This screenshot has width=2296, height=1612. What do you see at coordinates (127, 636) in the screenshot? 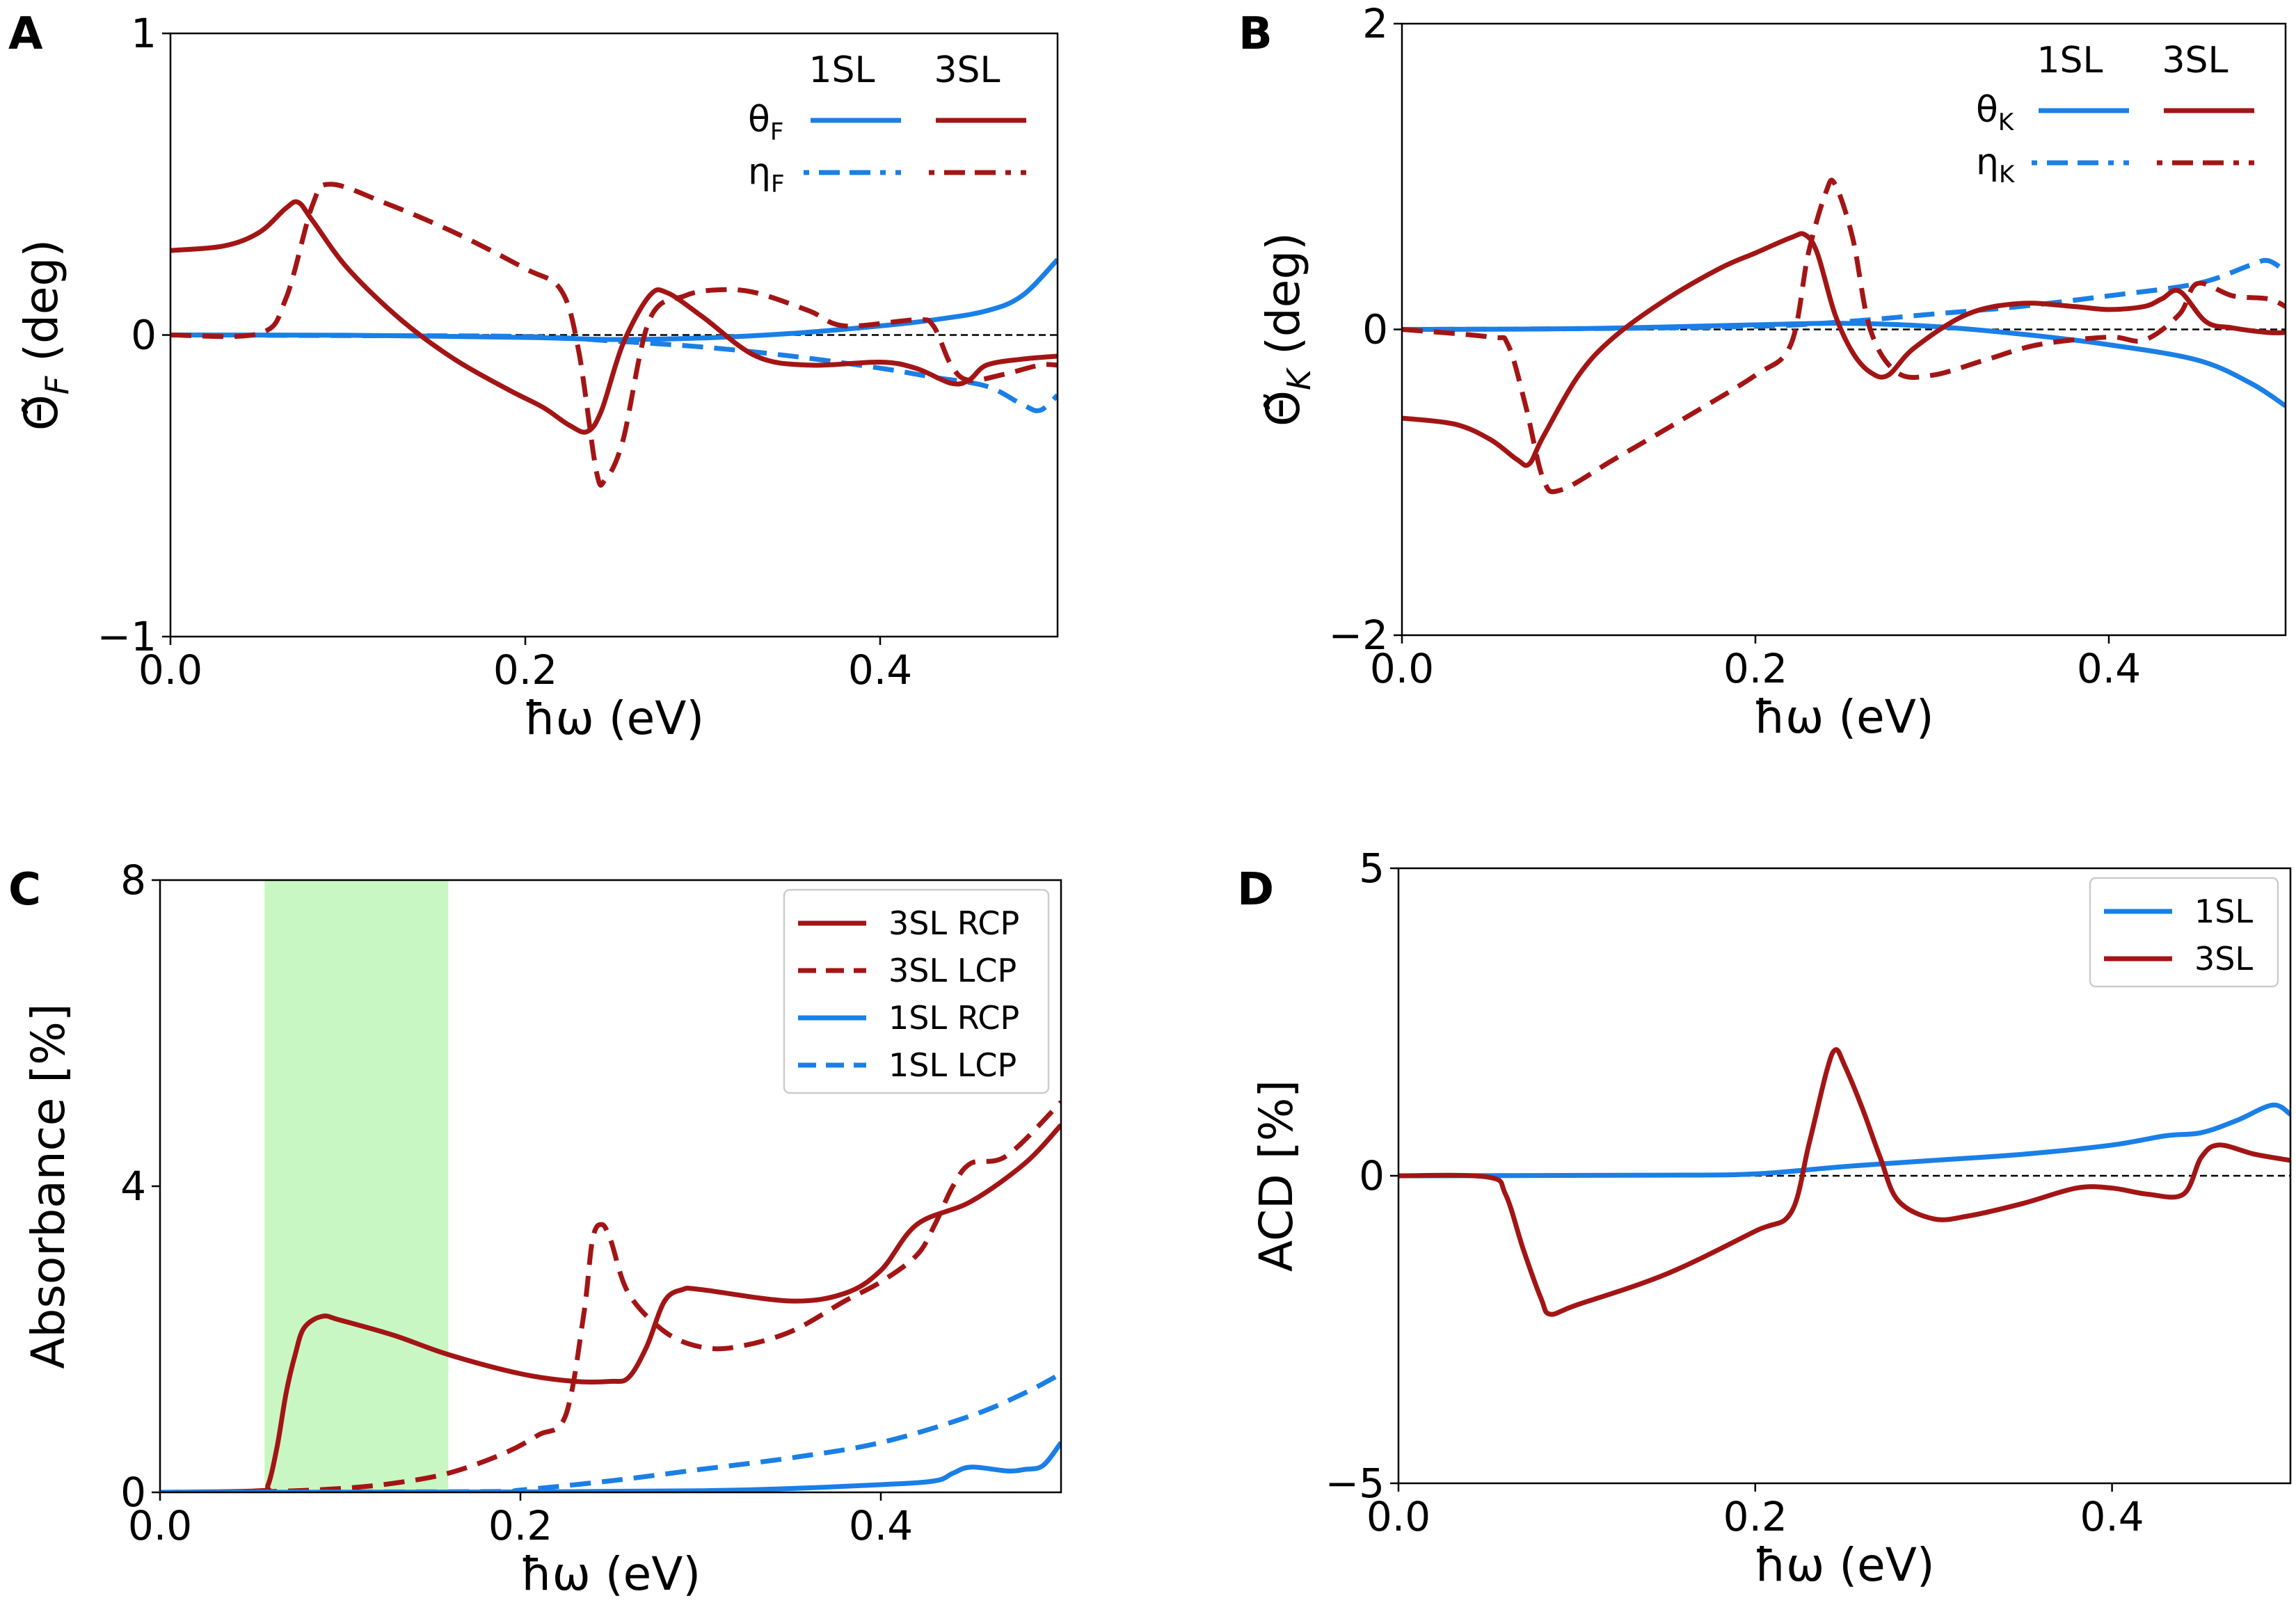
I see `y-tick-label: −1` at bounding box center [127, 636].